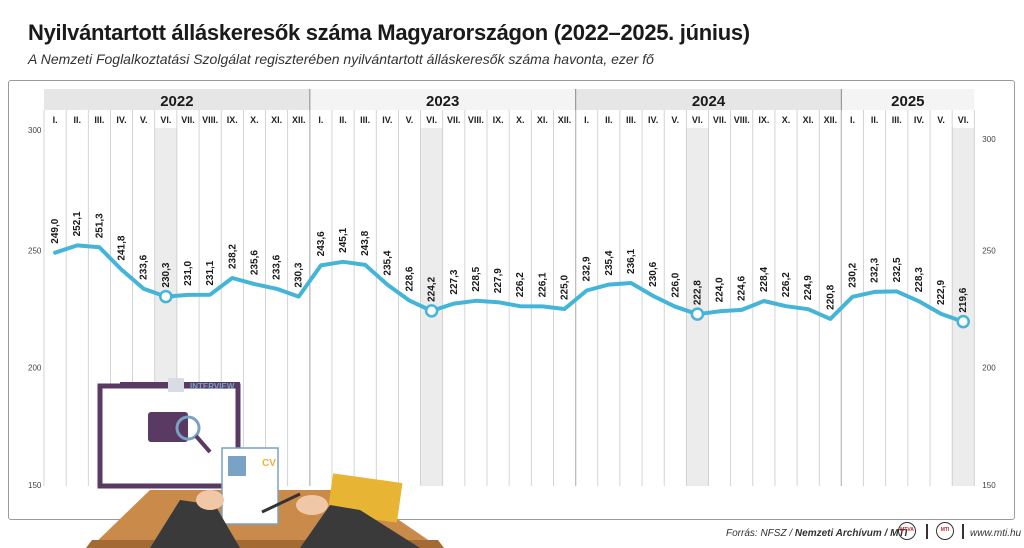 Image resolution: width=1024 pixels, height=548 pixels. What do you see at coordinates (365, 242) in the screenshot?
I see `data-label: 243,8` at bounding box center [365, 242].